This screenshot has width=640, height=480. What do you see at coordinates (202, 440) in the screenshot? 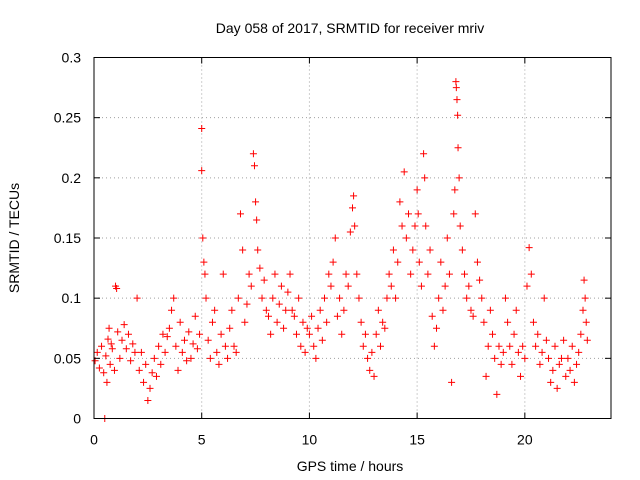
I see `x-tick-label: 5` at bounding box center [202, 440].